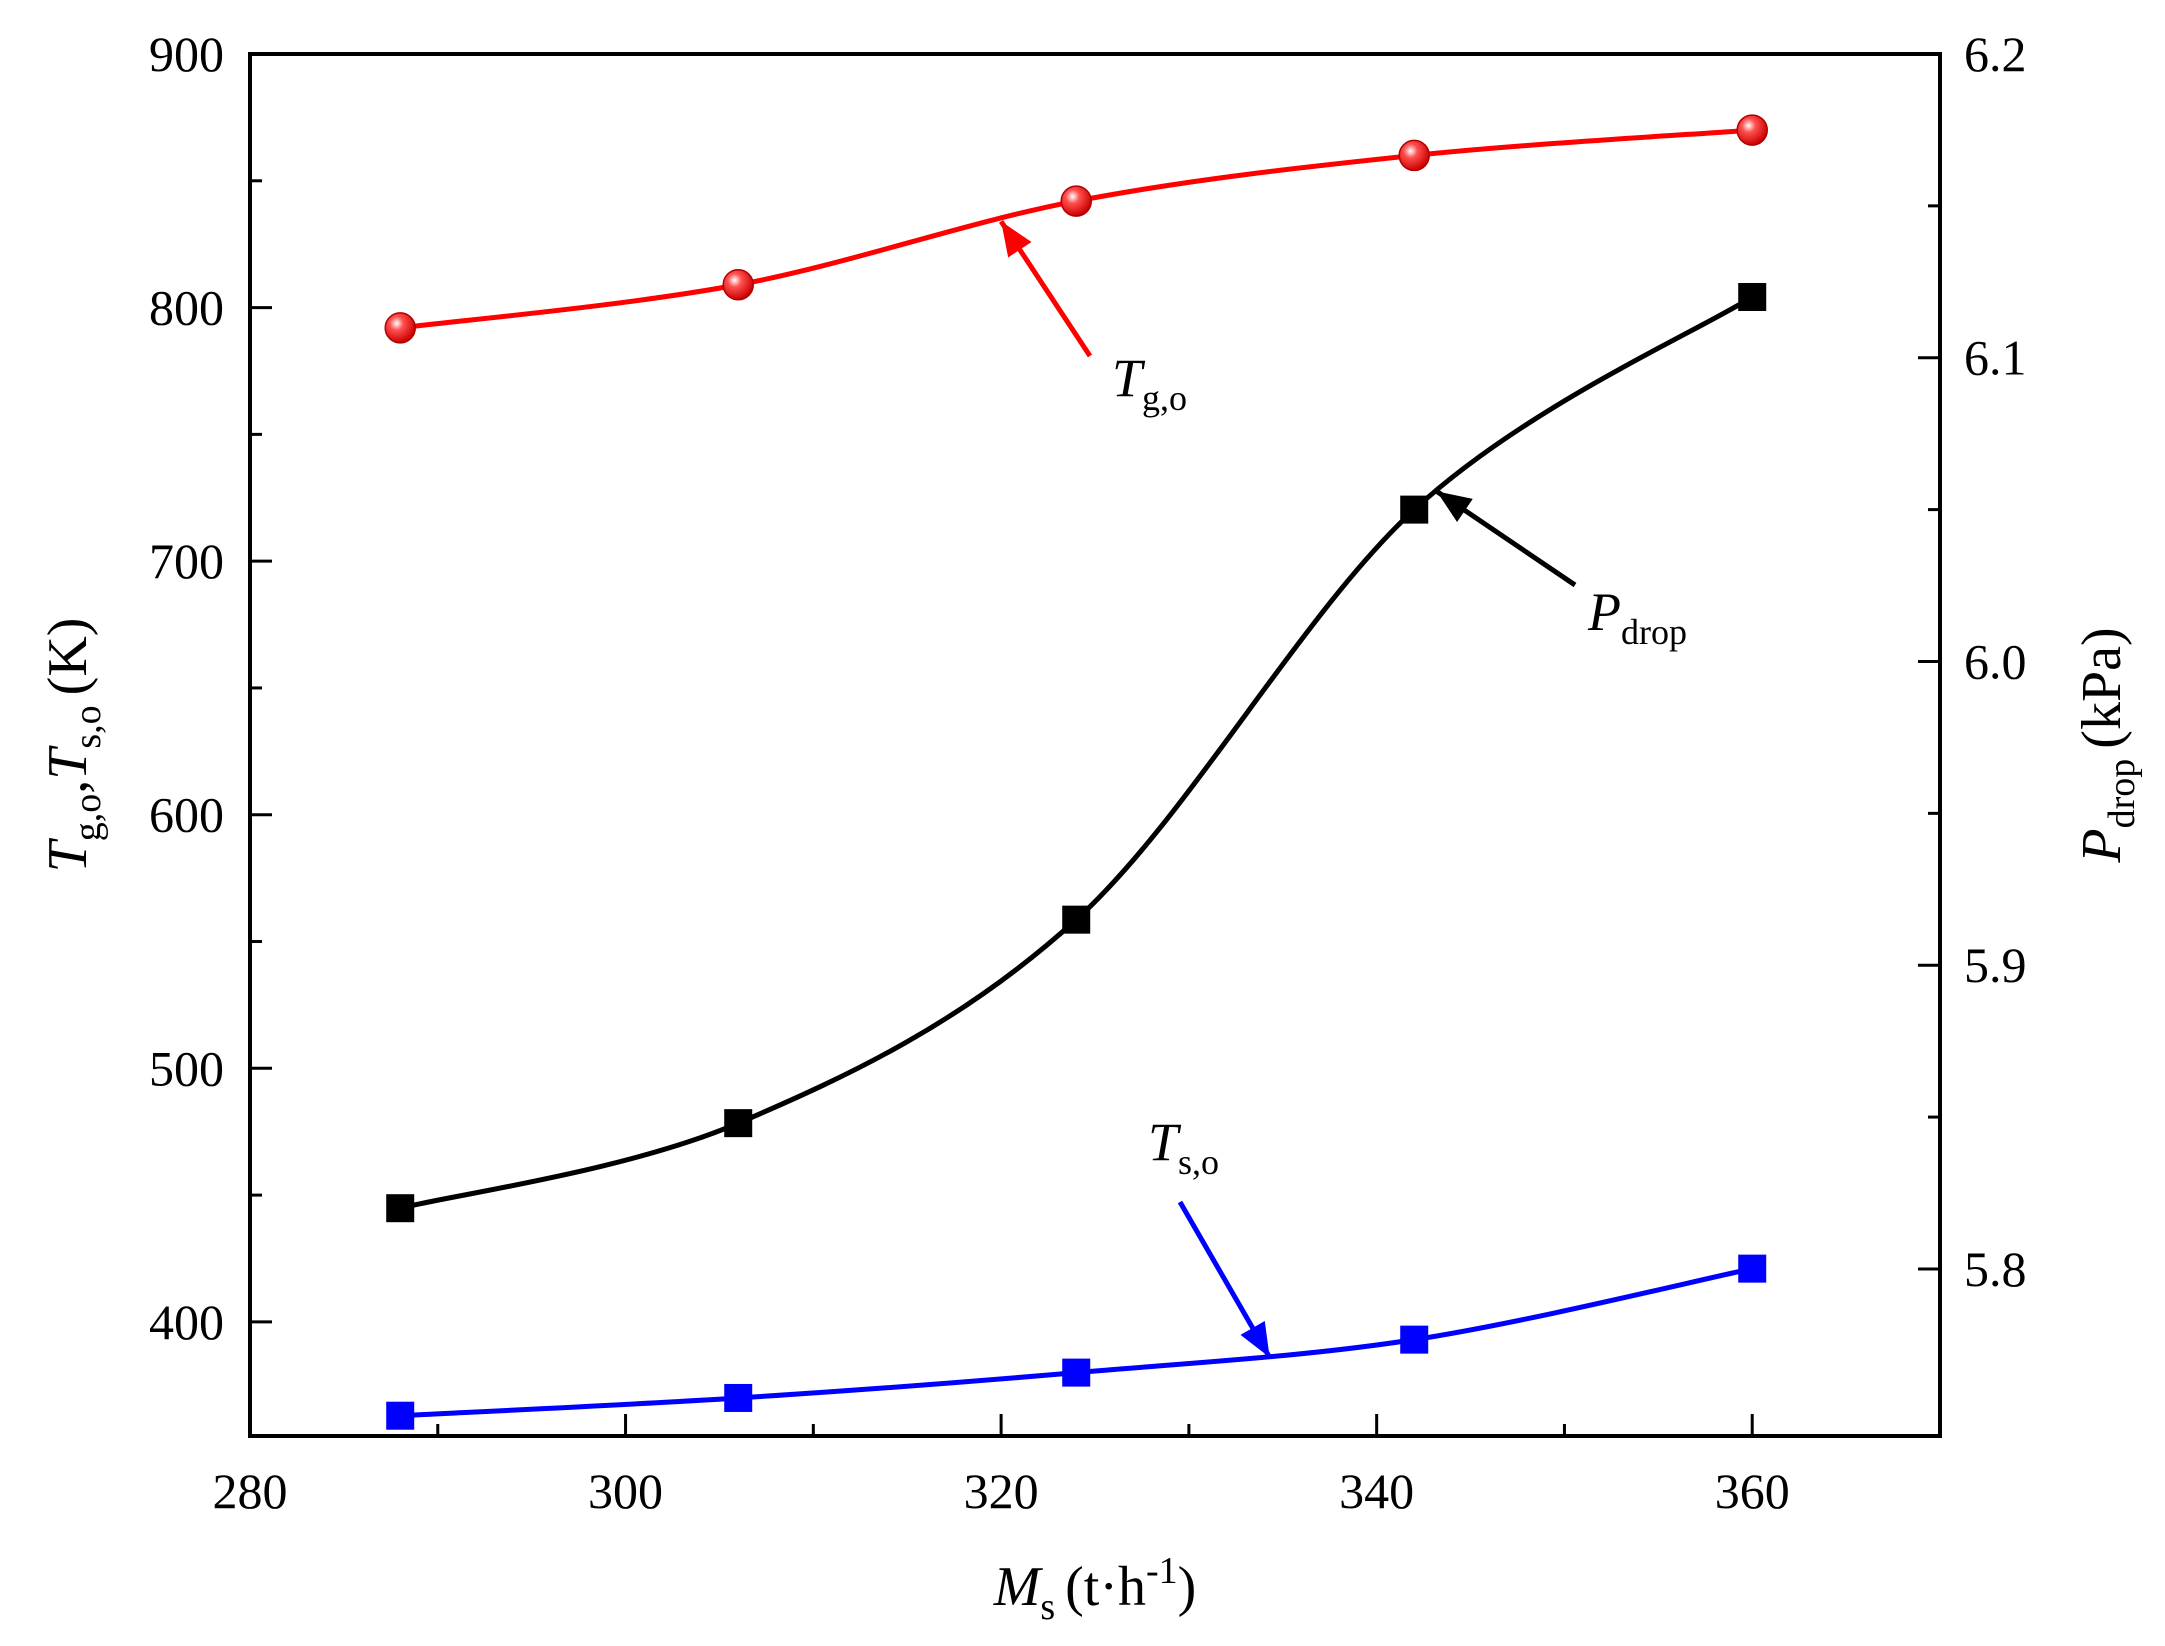 This screenshot has height=1646, width=2165. What do you see at coordinates (1637, 617) in the screenshot?
I see `annotation-label-pdrop: Pdrop` at bounding box center [1637, 617].